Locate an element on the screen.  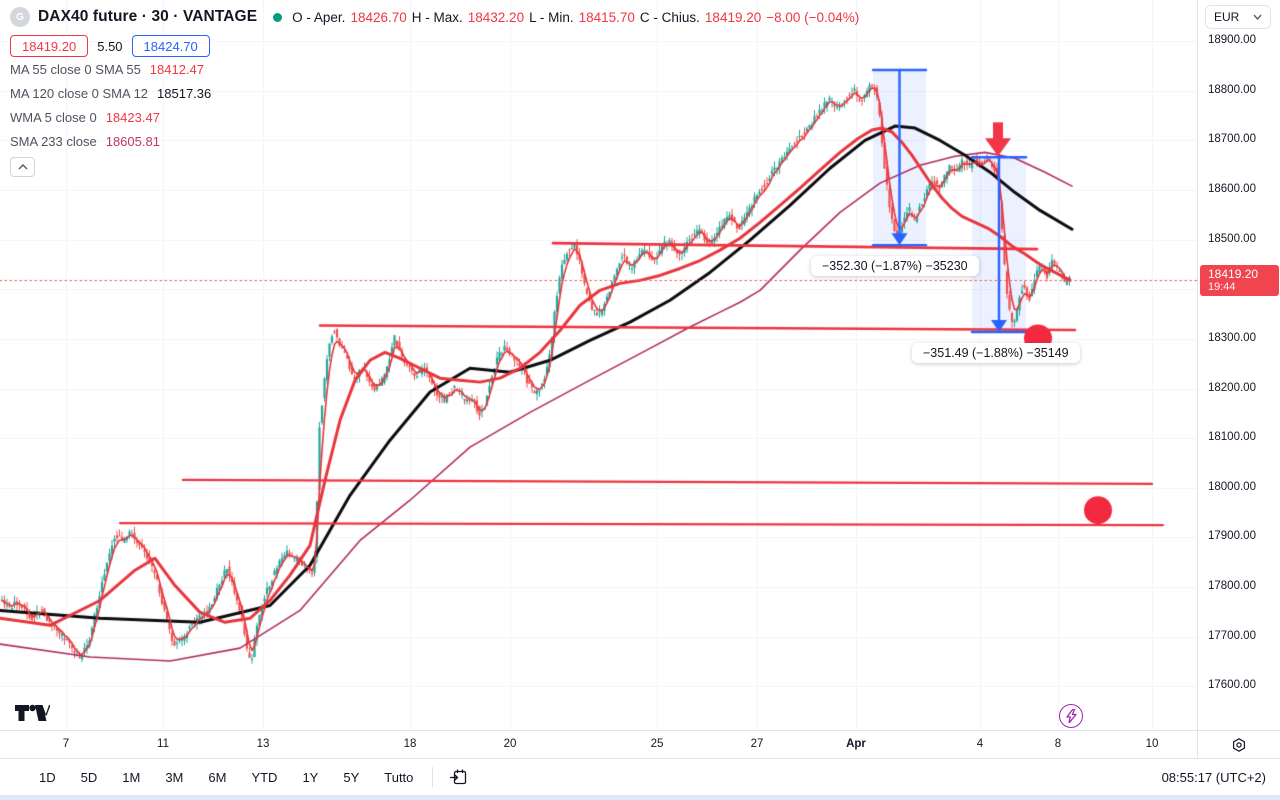
price-tick: 17700.00 is located at coordinates (1232, 635).